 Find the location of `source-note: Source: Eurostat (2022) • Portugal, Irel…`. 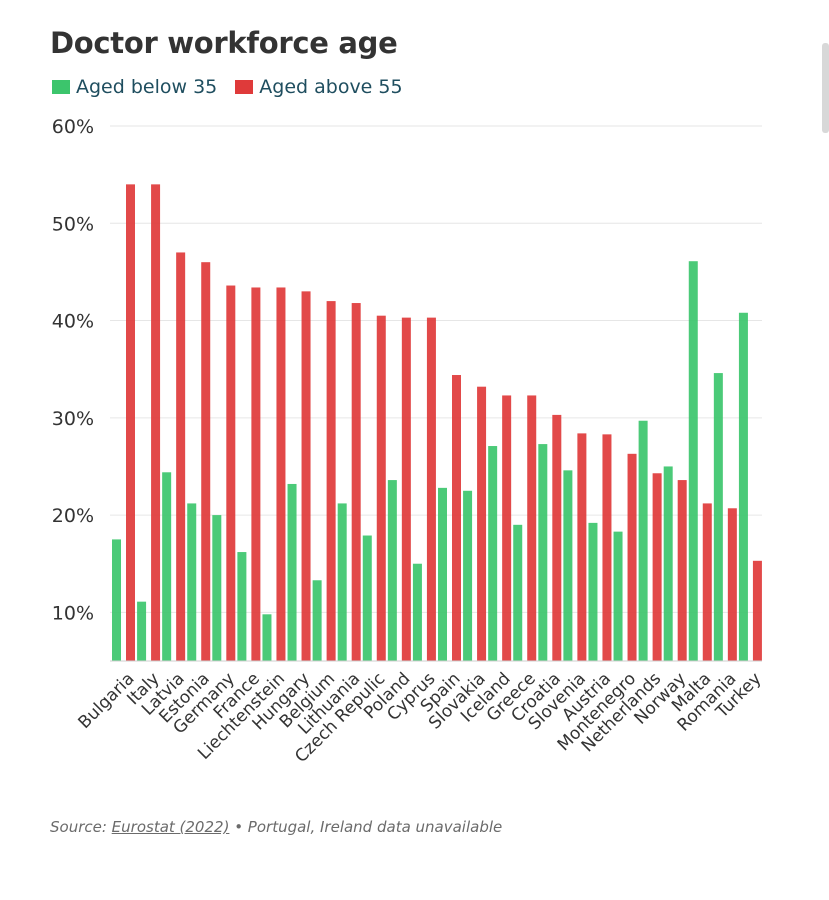

source-note: Source: Eurostat (2022) • Portugal, Irel… is located at coordinates (276, 827).